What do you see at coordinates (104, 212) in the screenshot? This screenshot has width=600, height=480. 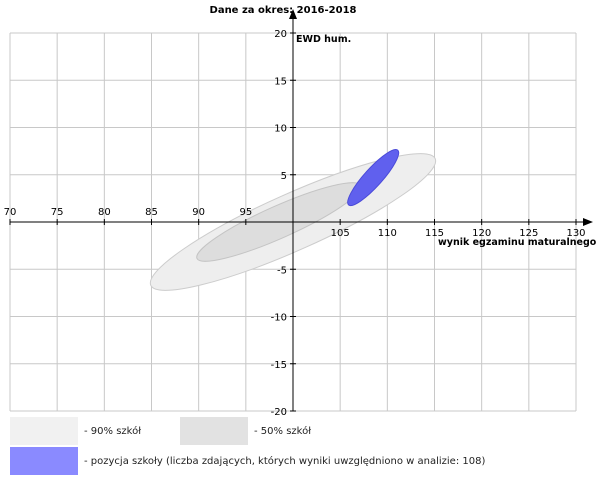 I see `x-tick-label: 80` at bounding box center [104, 212].